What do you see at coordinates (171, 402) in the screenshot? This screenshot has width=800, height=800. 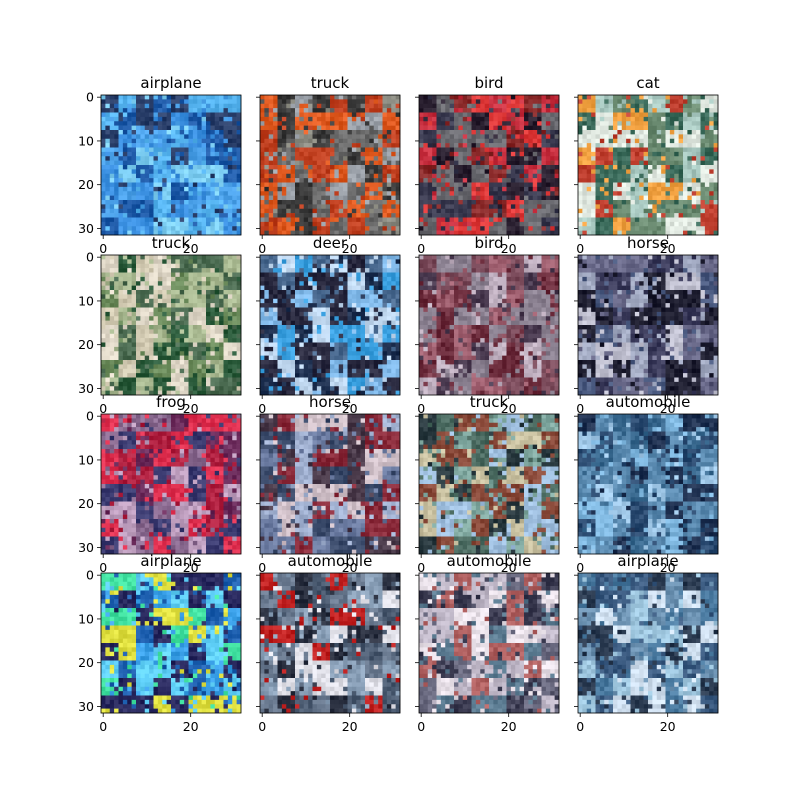 I see `panel-title: frog` at bounding box center [171, 402].